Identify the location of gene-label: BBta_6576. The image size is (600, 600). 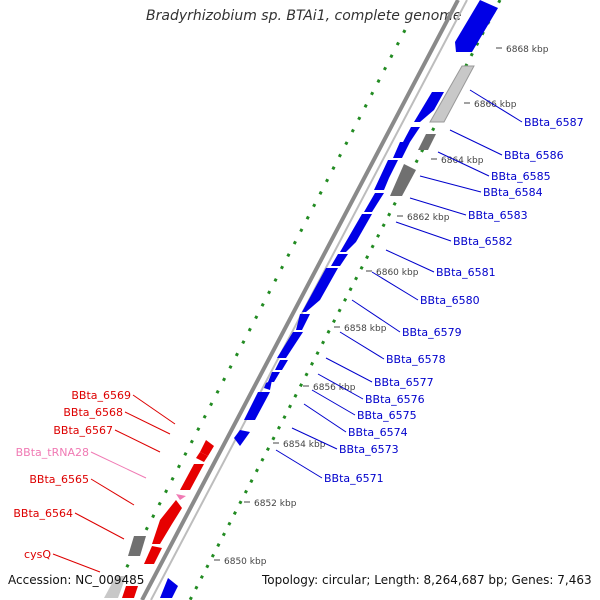
(395, 399).